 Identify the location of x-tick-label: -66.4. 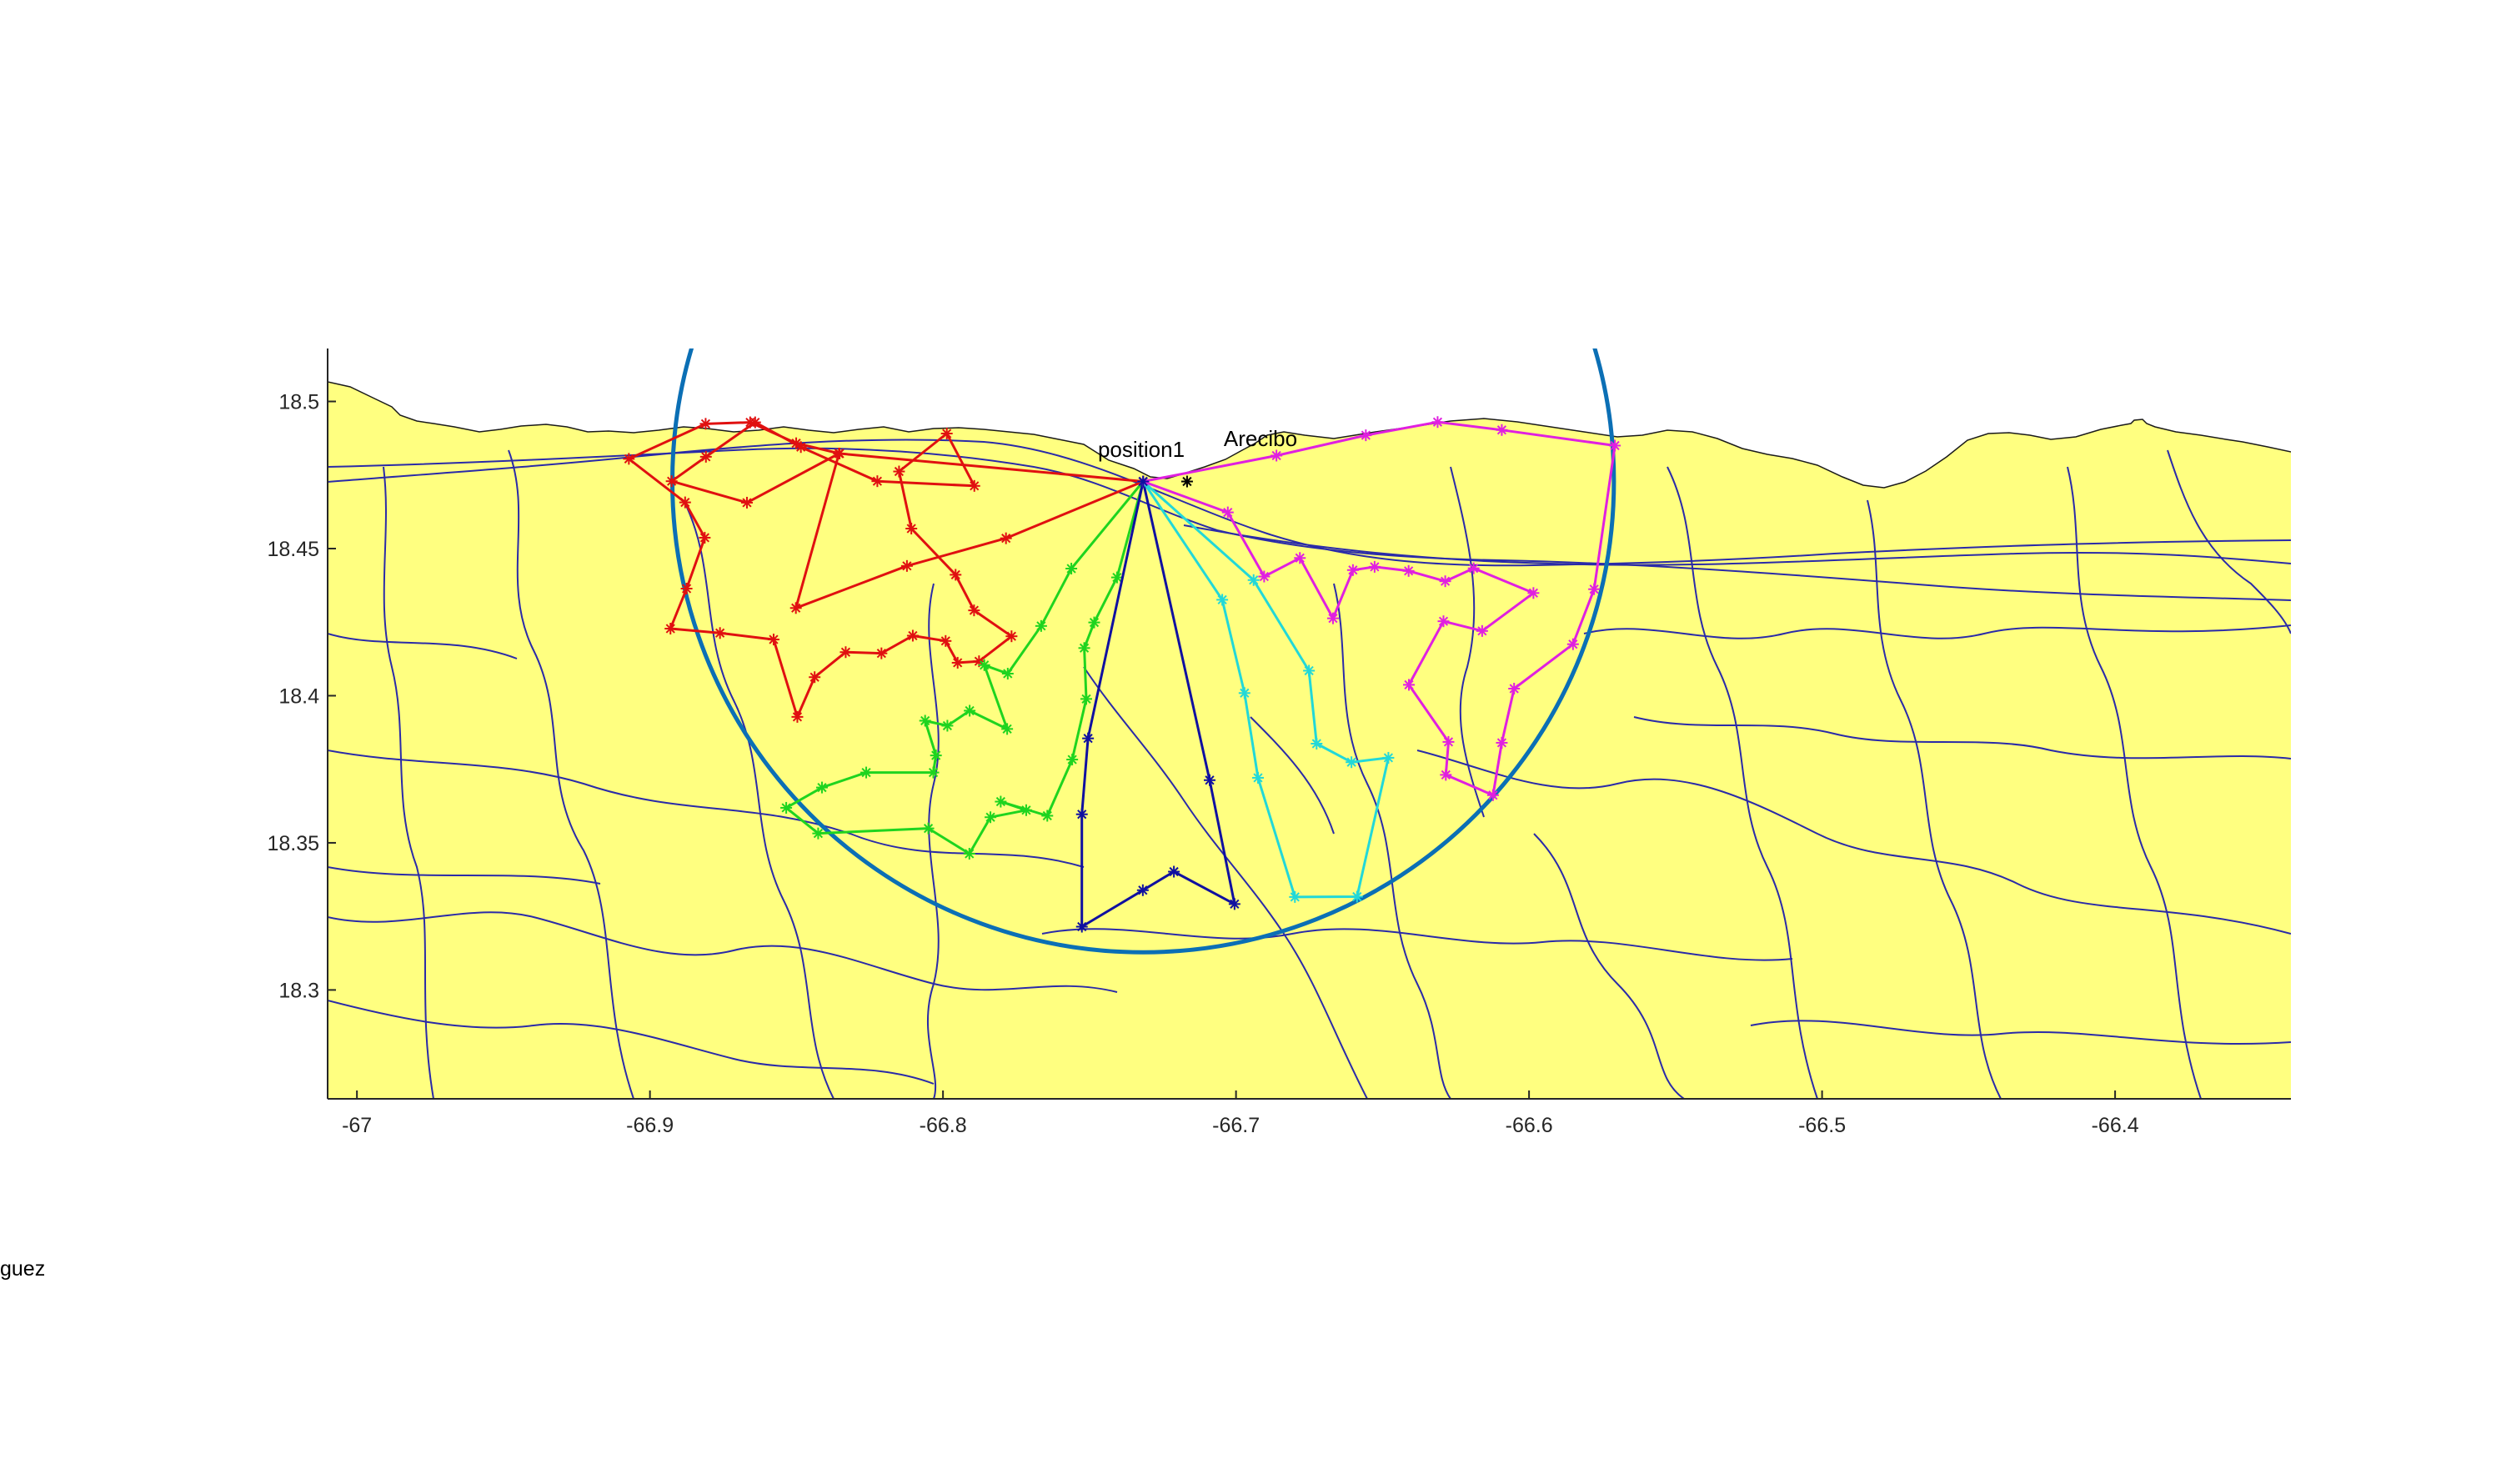
(2115, 1125).